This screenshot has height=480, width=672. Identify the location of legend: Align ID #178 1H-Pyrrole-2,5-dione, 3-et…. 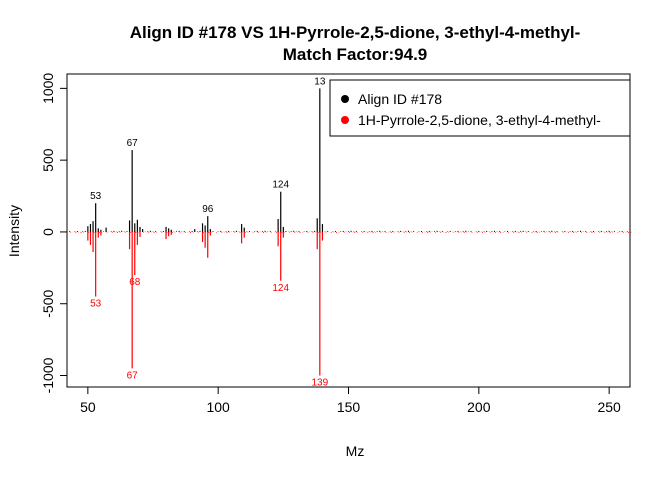
(480, 108).